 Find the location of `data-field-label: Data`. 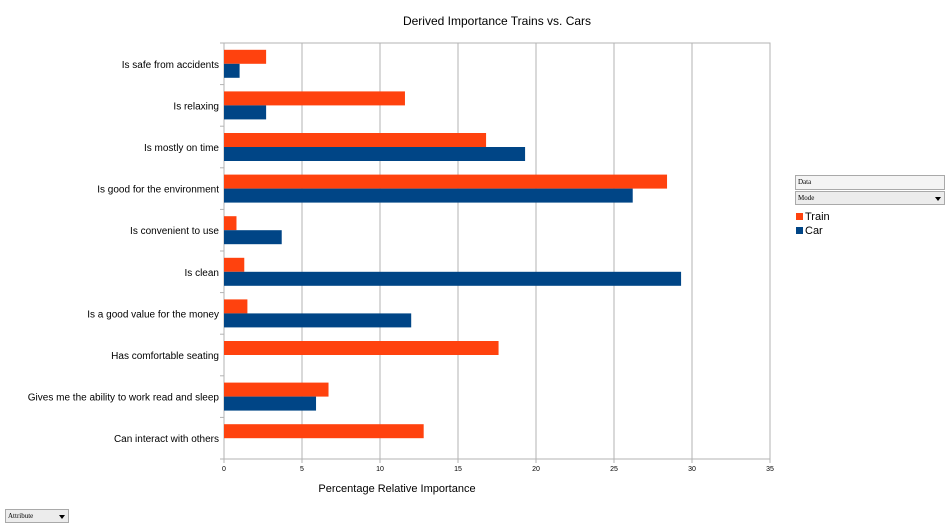

data-field-label: Data is located at coordinates (805, 182).